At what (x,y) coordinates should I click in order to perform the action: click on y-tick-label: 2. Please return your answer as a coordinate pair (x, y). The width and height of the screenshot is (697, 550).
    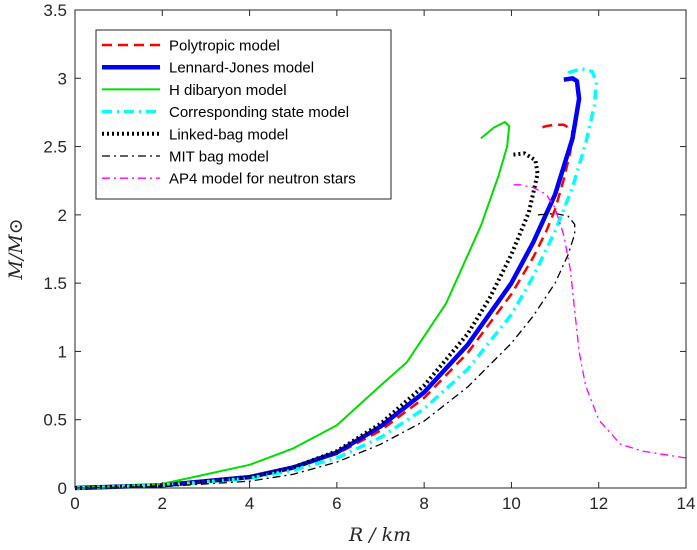
    Looking at the image, I should click on (62, 215).